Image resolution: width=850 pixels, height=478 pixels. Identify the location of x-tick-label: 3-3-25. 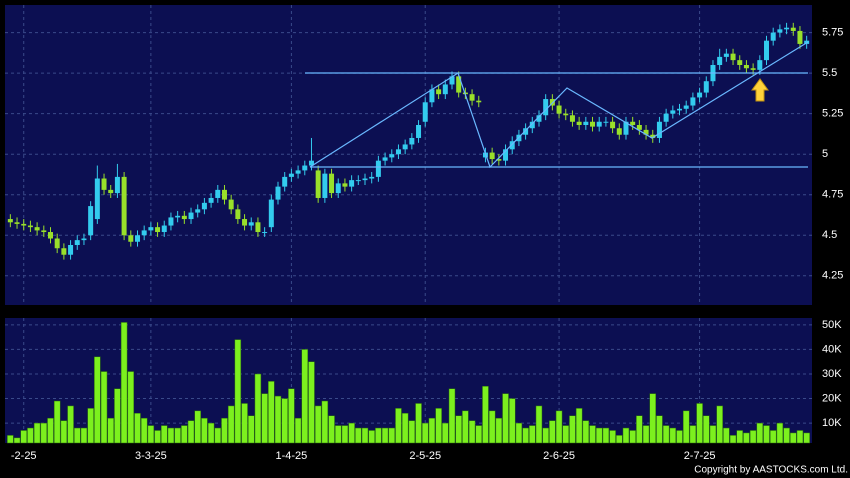
(151, 456).